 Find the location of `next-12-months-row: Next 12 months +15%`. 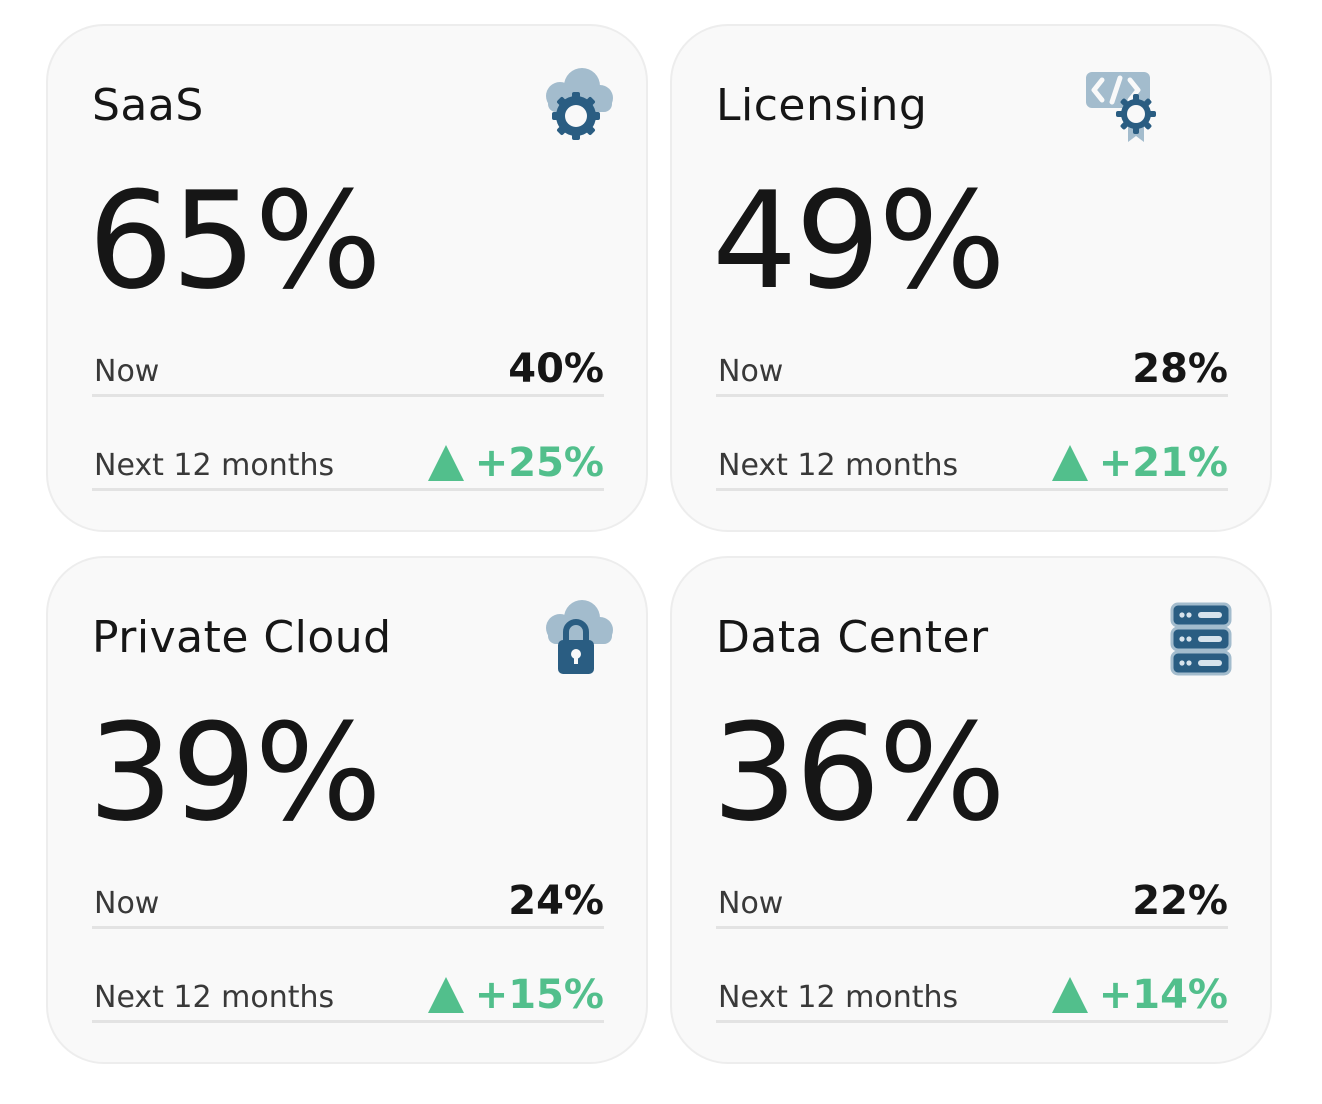

next-12-months-row: Next 12 months +15% is located at coordinates (348, 995).